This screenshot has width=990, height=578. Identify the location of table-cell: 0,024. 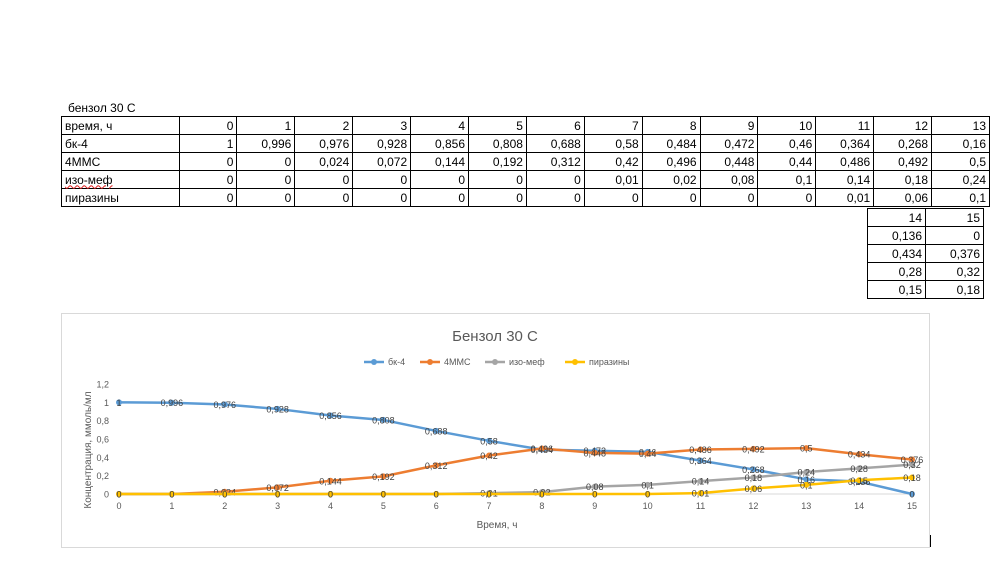
(324, 161).